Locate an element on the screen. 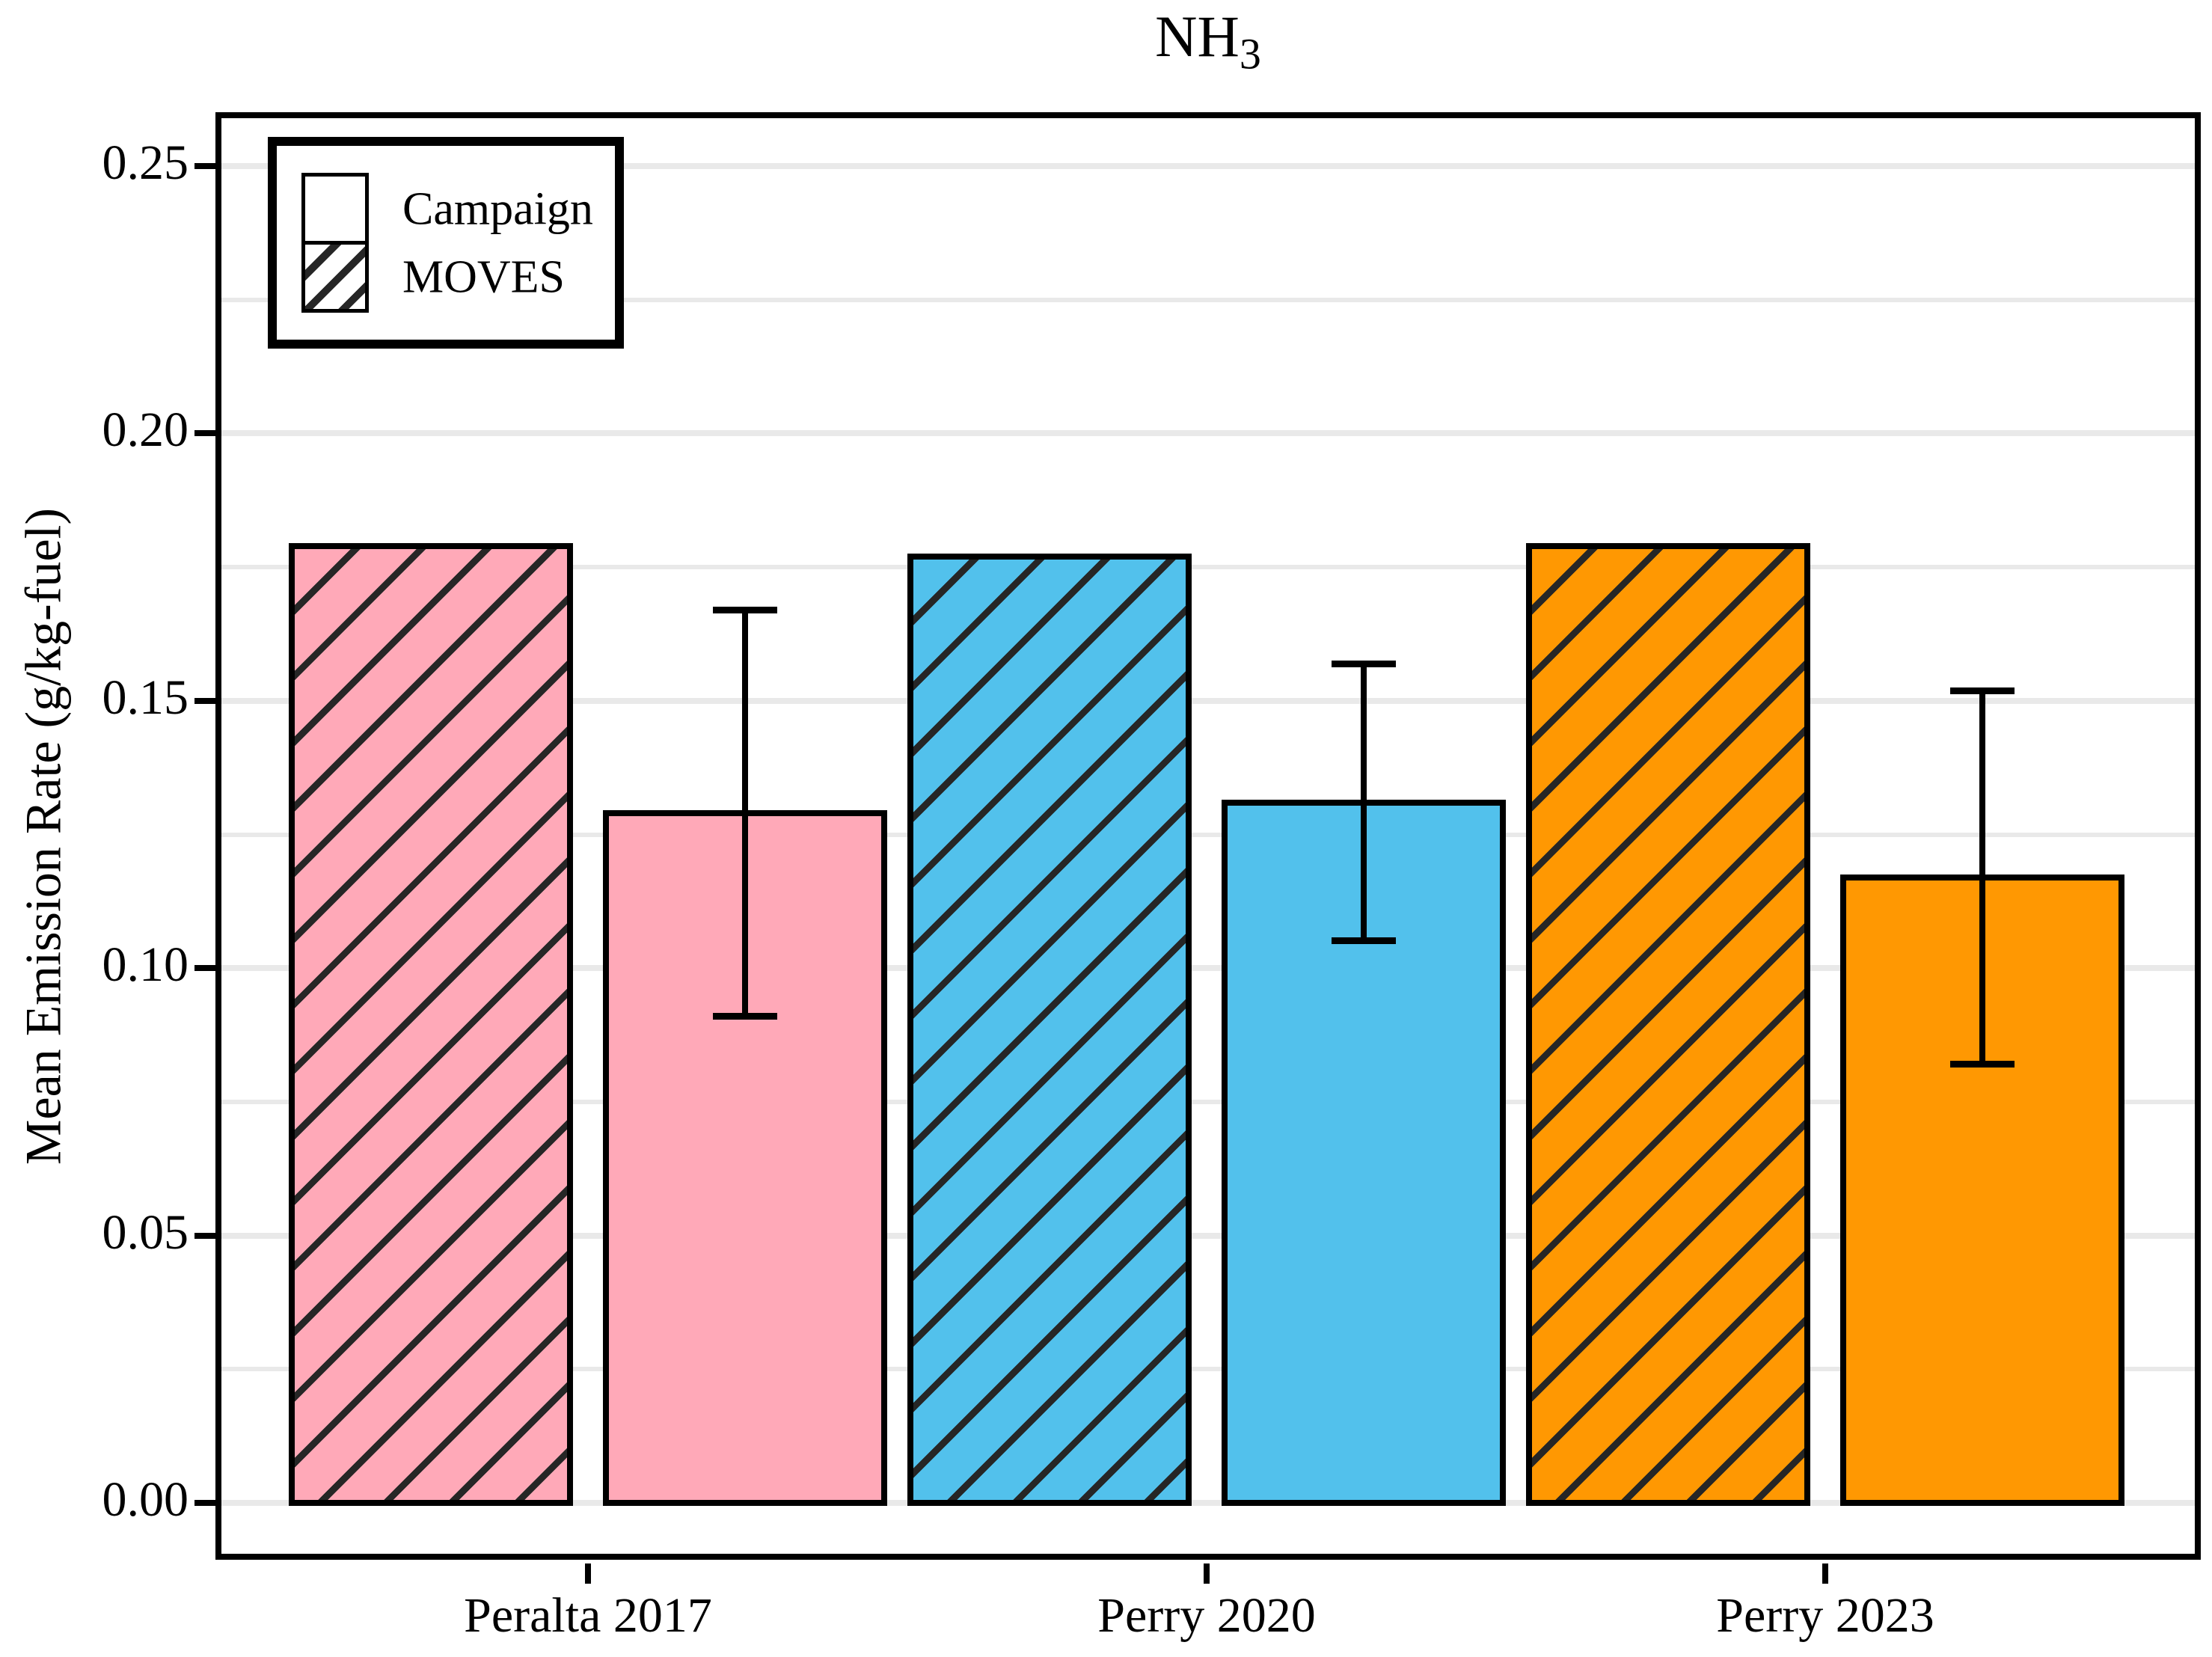  error-bar-cap-bottom-perry-2020 is located at coordinates (1364, 941).